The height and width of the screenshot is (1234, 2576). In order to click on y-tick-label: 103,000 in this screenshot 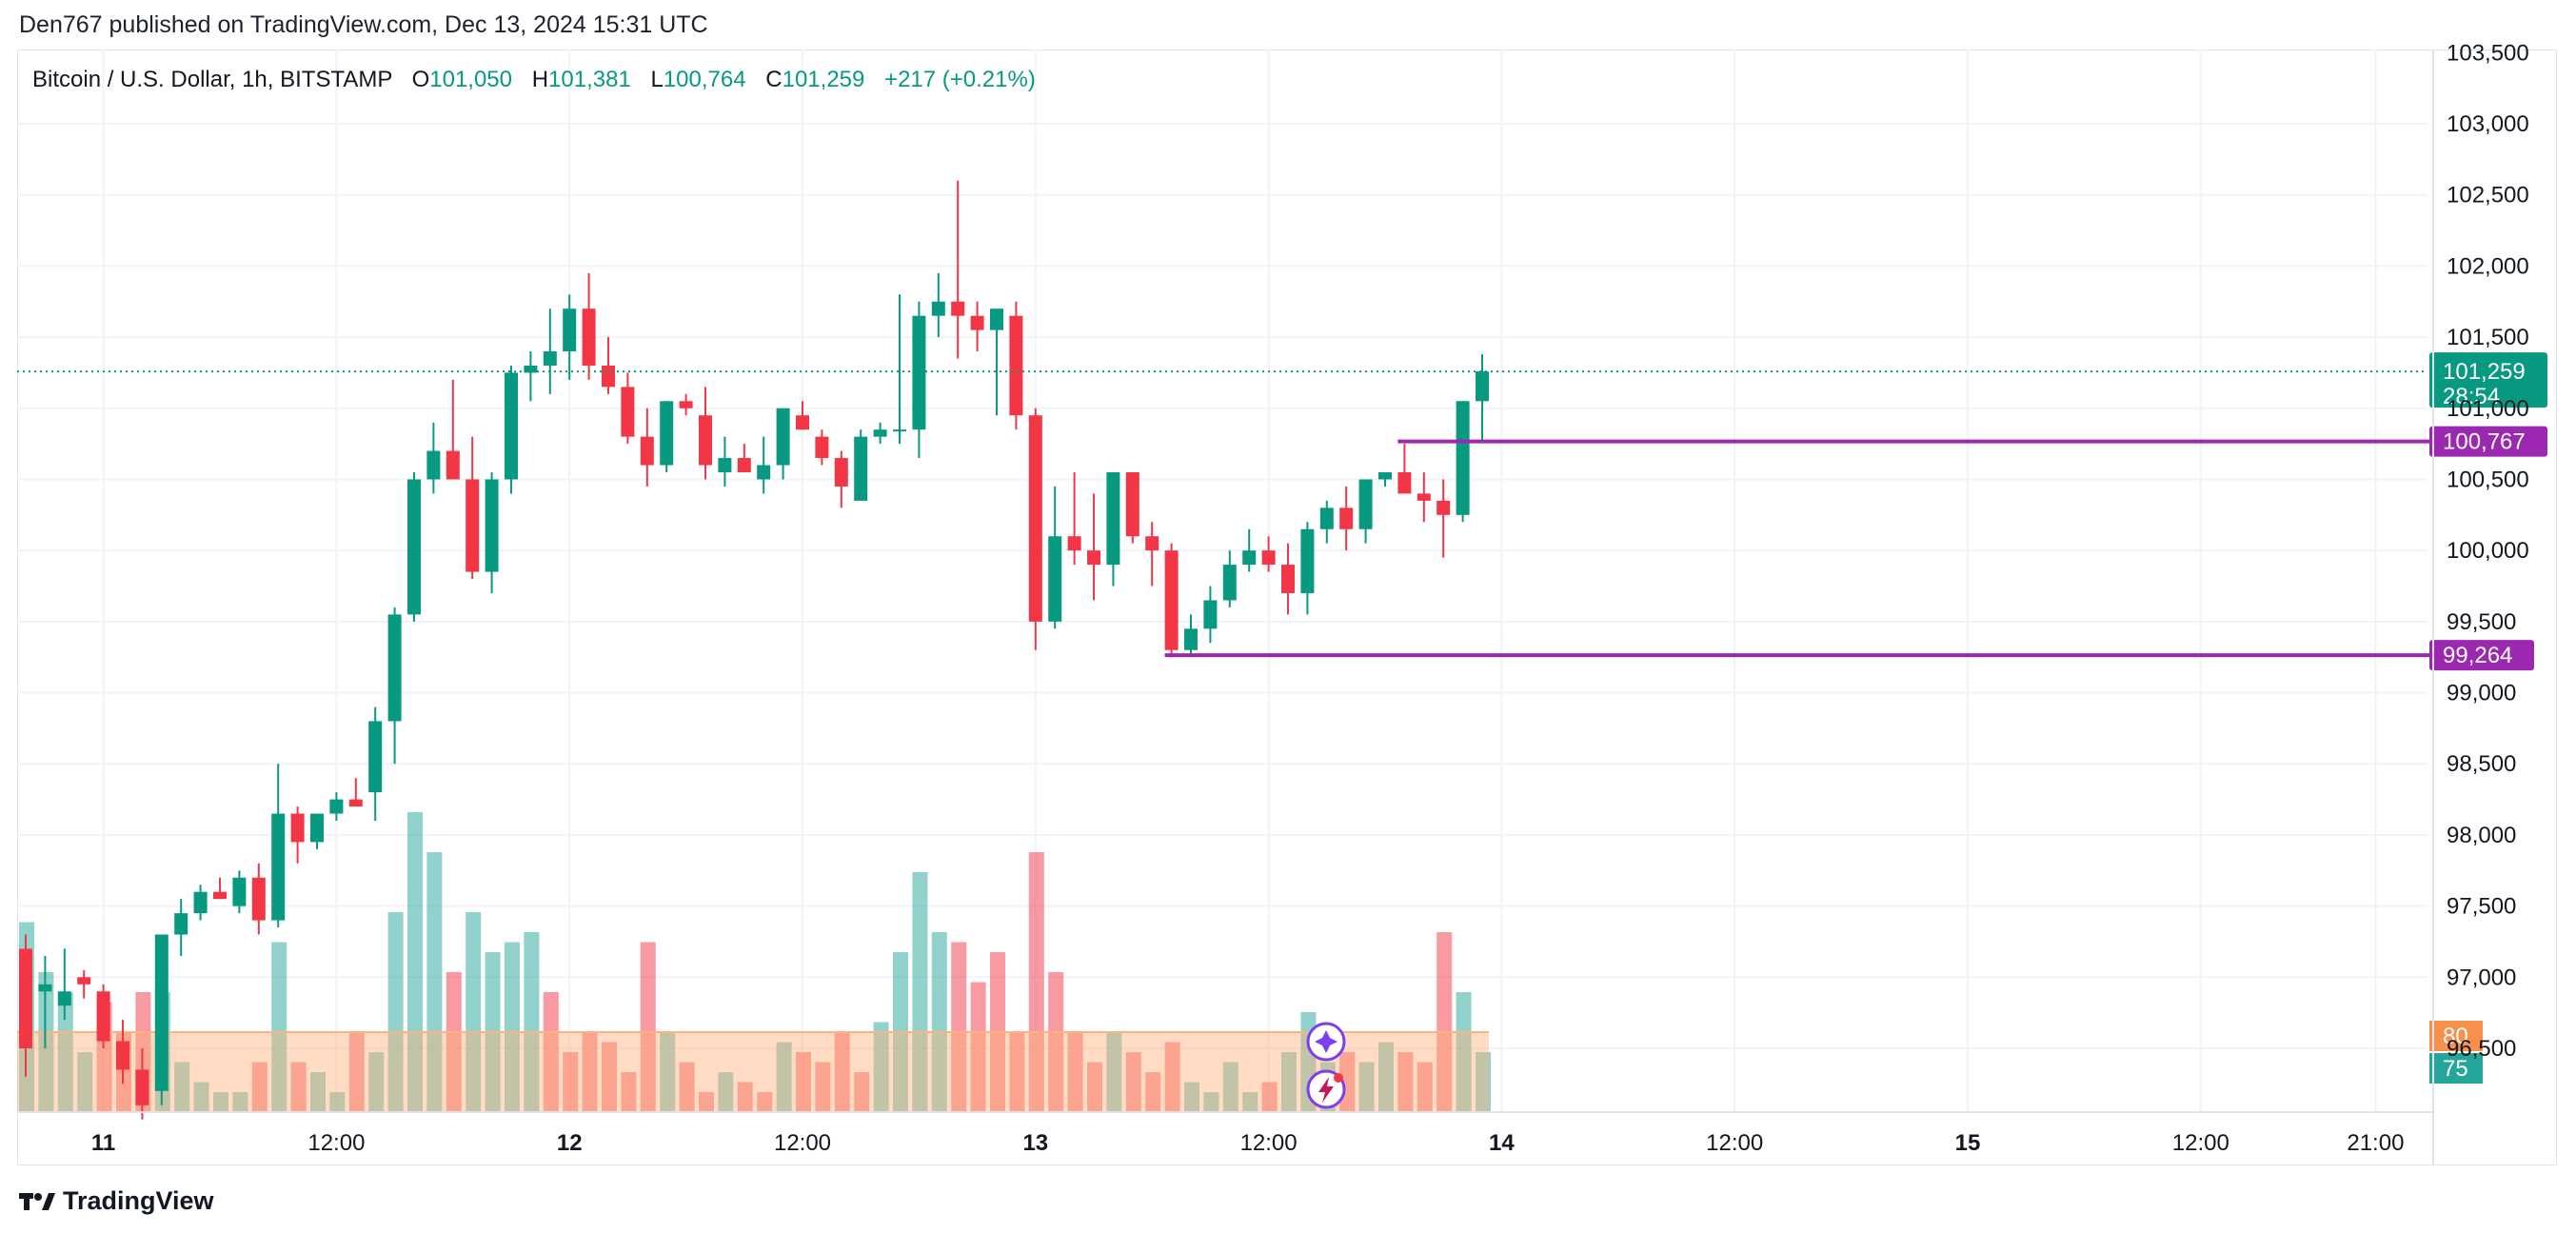, I will do `click(2488, 124)`.